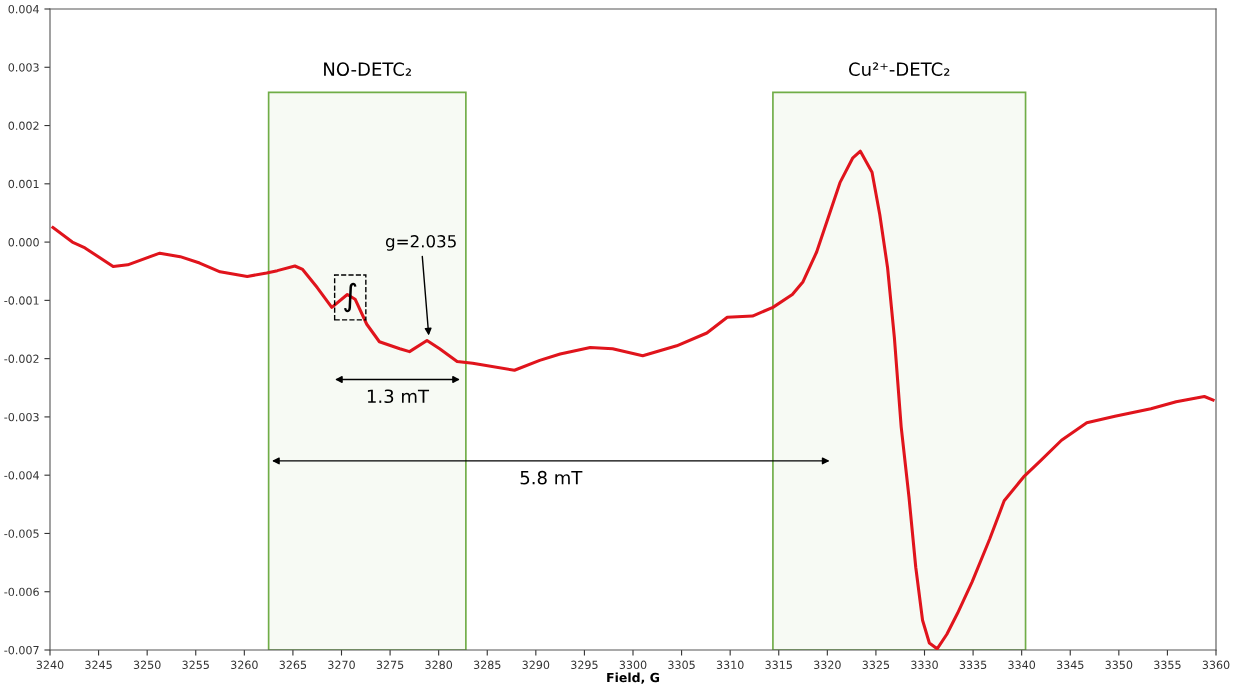 This screenshot has width=1235, height=691. I want to click on y-tick-label: 0.003, so click(23, 67).